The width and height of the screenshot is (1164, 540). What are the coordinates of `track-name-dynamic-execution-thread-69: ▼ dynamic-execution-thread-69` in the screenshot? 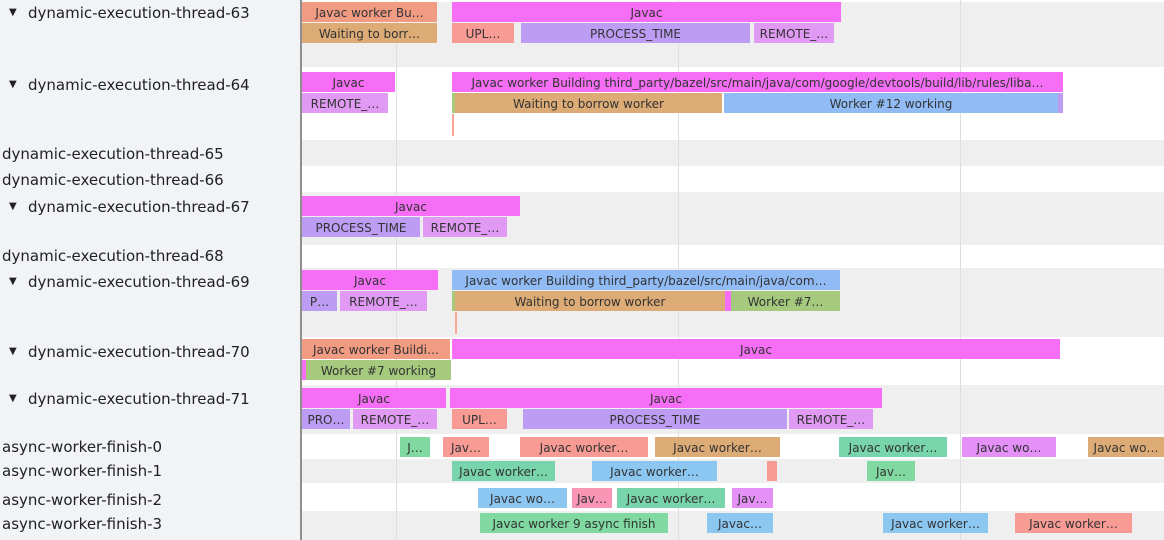 It's located at (150, 282).